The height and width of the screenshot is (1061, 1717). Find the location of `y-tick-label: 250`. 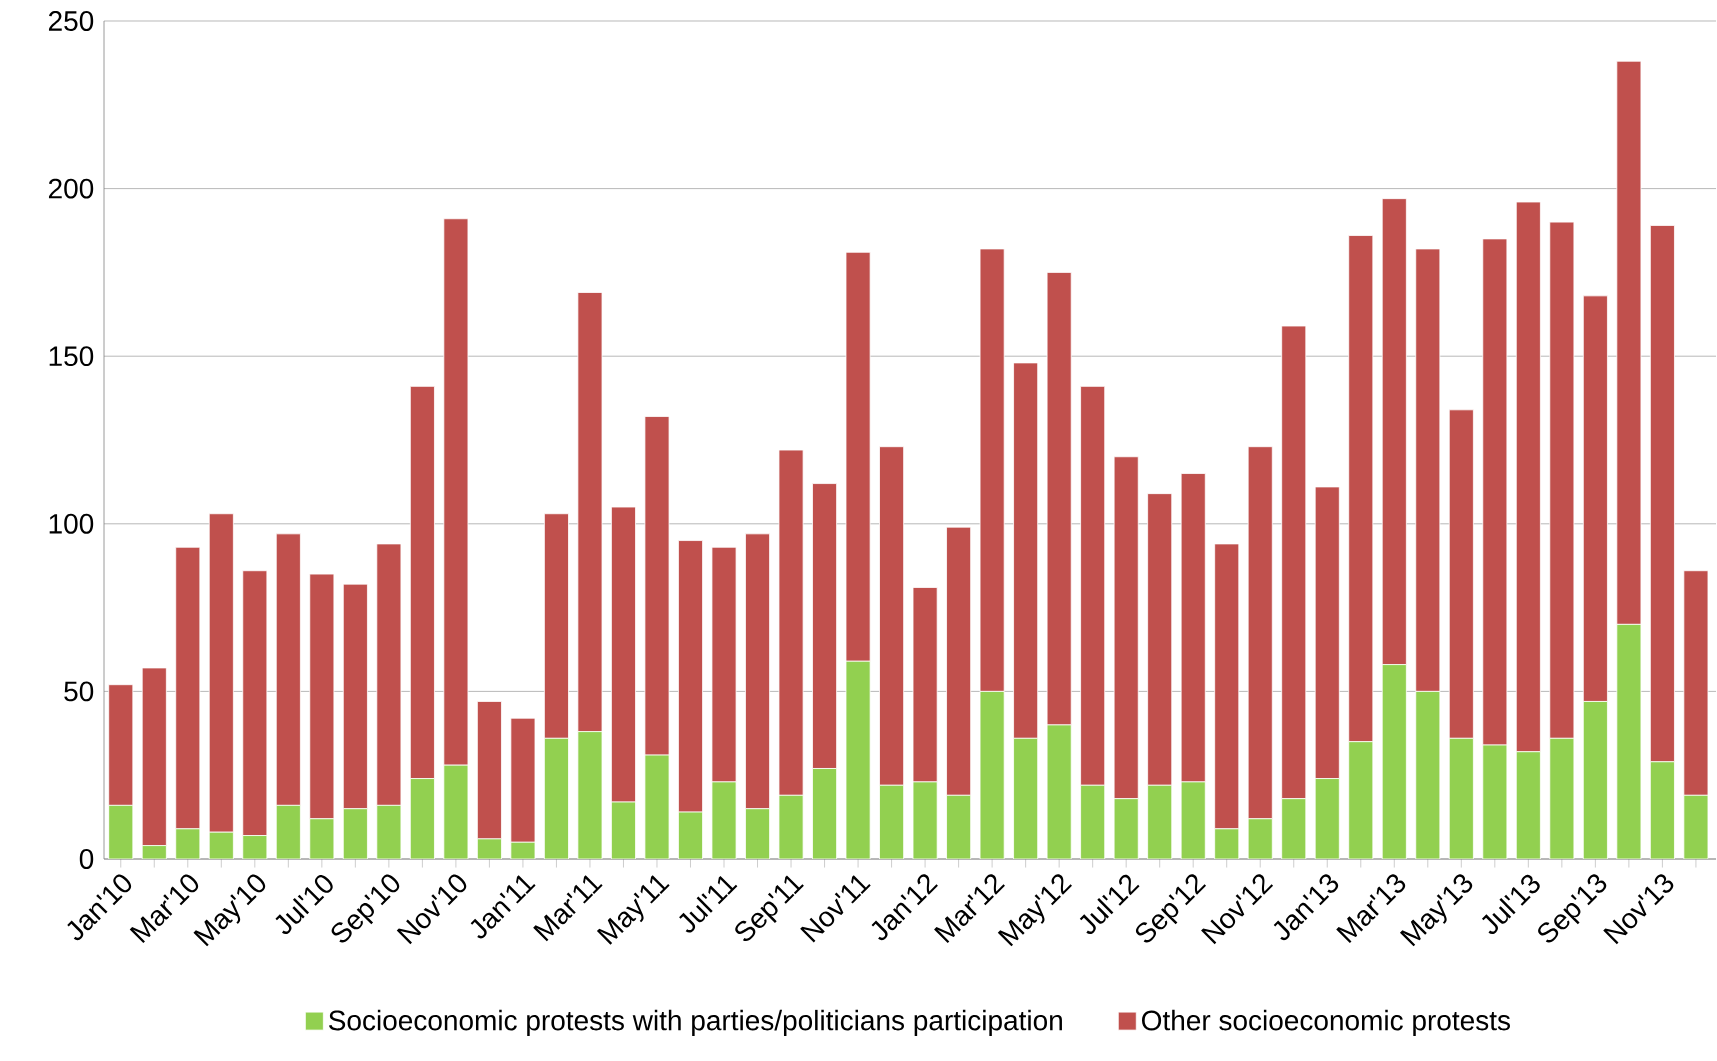

y-tick-label: 250 is located at coordinates (71, 21).